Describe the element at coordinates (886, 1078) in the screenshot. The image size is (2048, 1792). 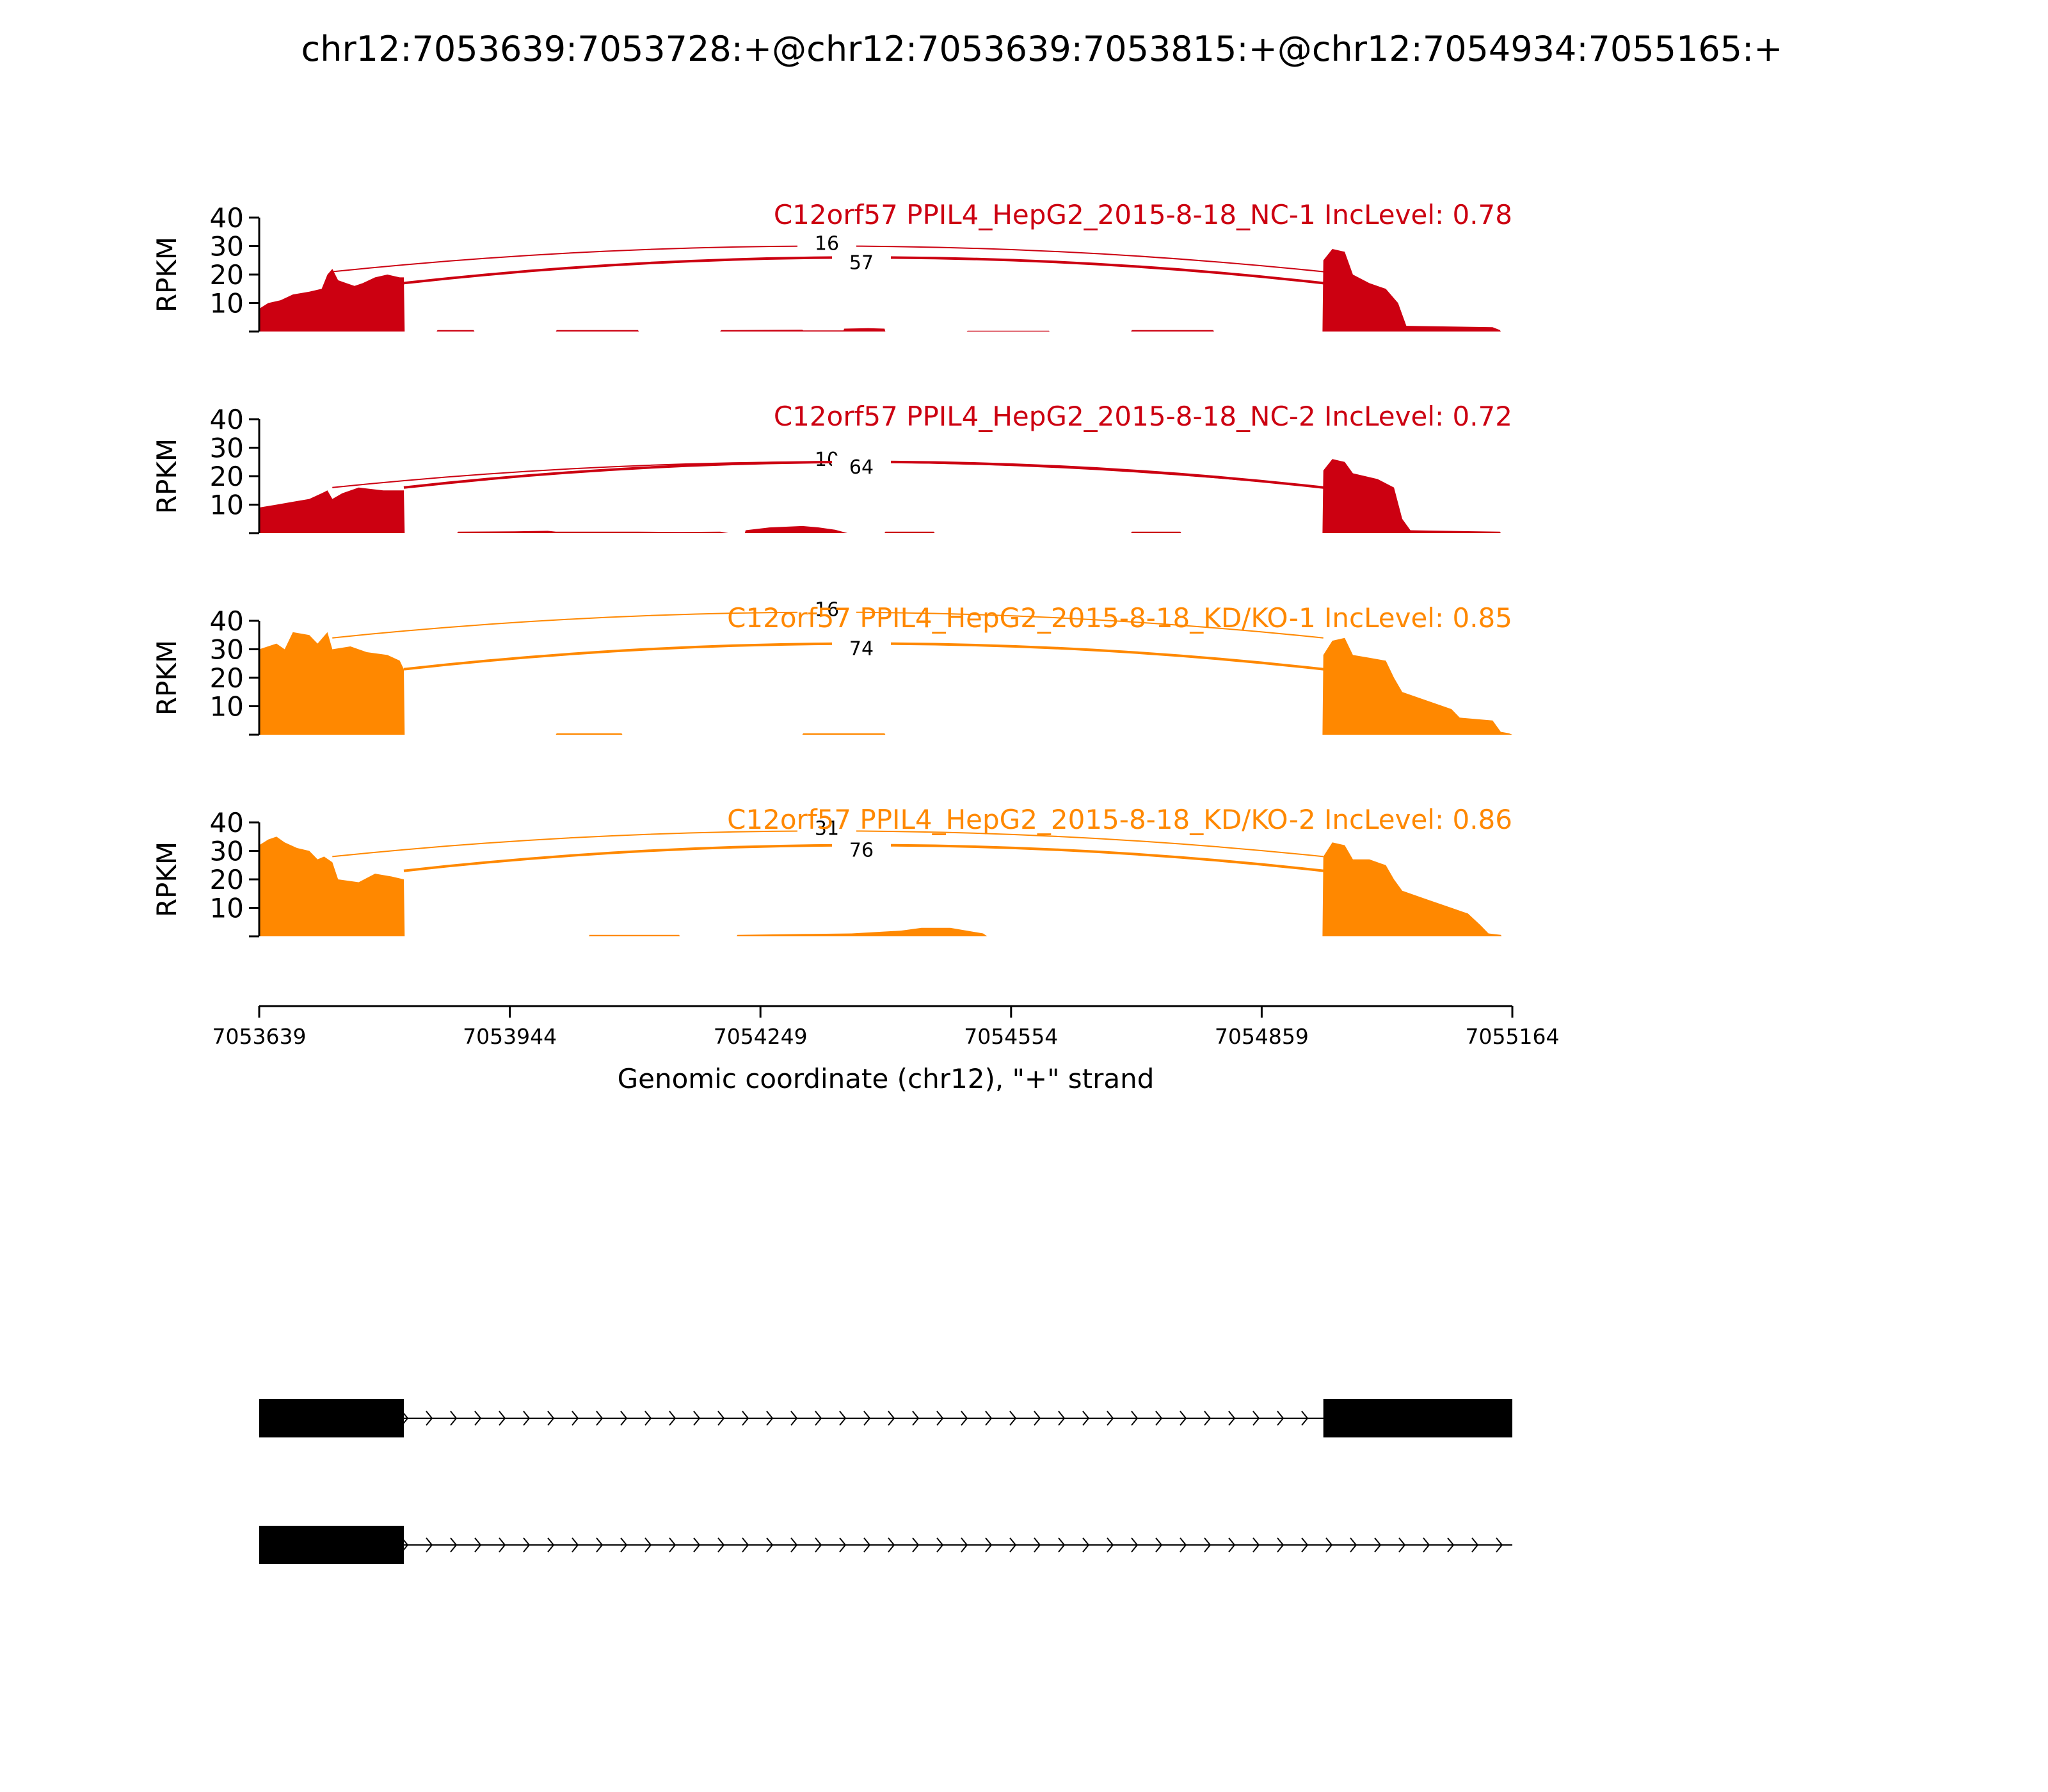
I see `x-axis-label: Genomic coordinate (chr12), "+" strand` at that location.